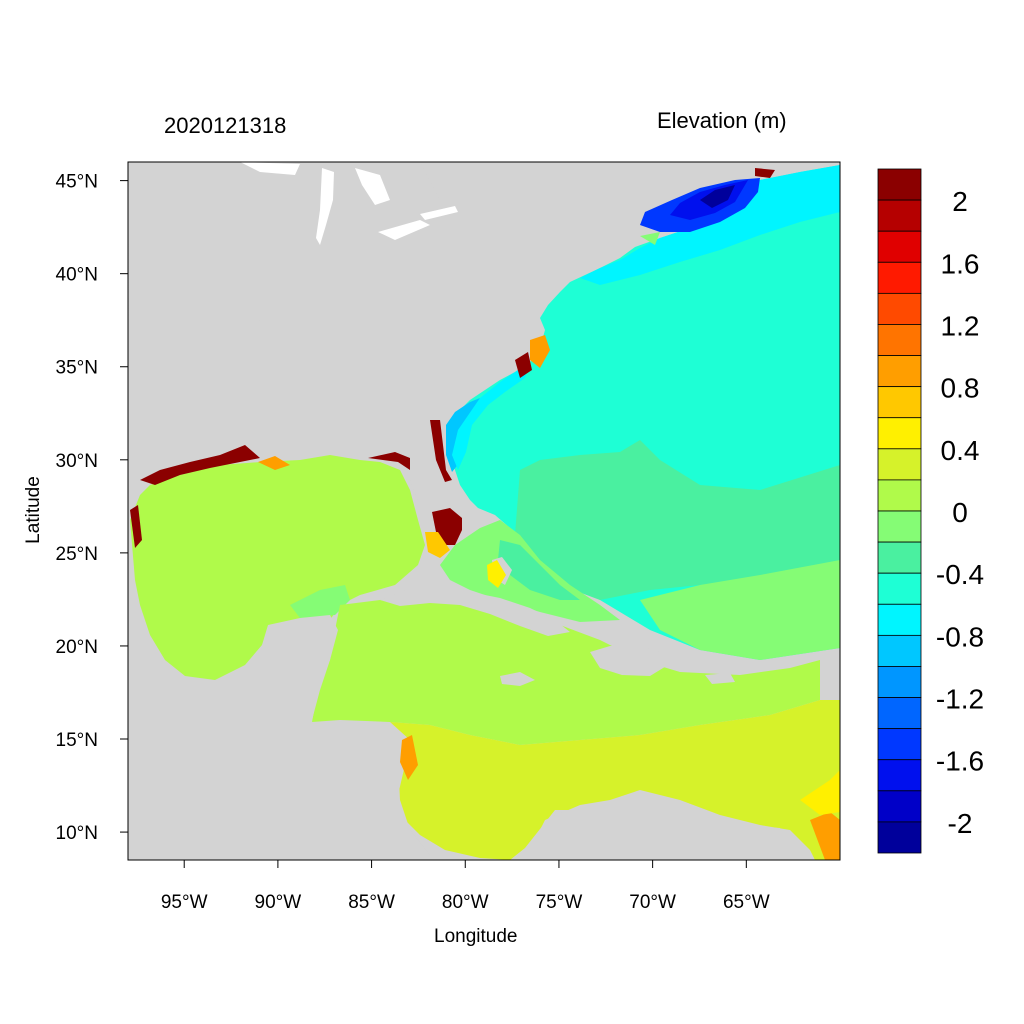 The image size is (1024, 1024). What do you see at coordinates (960, 636) in the screenshot?
I see `colorbar-label: -0.8` at bounding box center [960, 636].